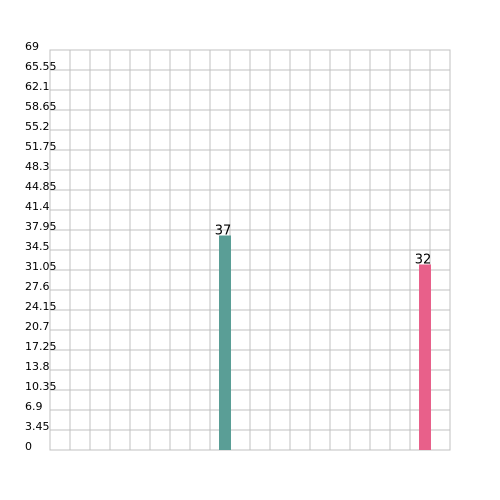  What do you see at coordinates (28, 446) in the screenshot?
I see `y-tick-label: 0` at bounding box center [28, 446].